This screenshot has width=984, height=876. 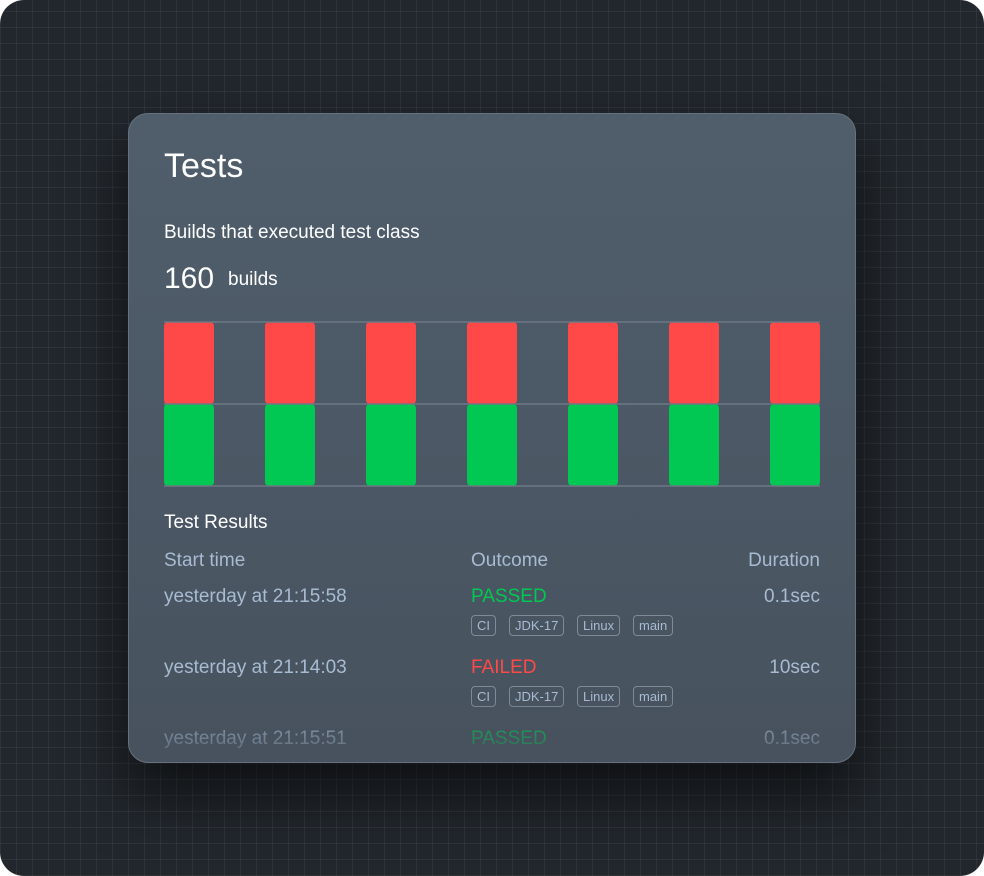 What do you see at coordinates (292, 232) in the screenshot?
I see `builds-label: Builds that executed test class` at bounding box center [292, 232].